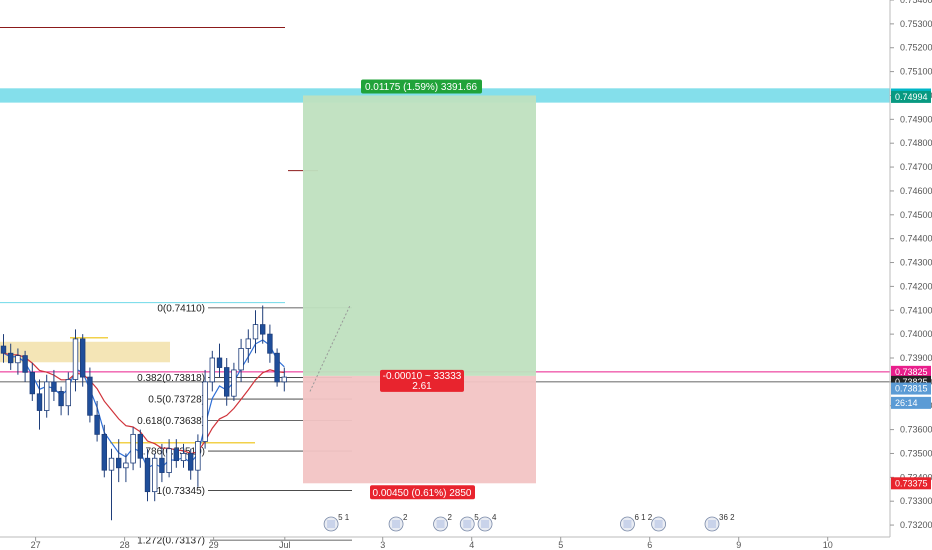 The image size is (932, 550). I want to click on stop-label-bg, so click(422, 492).